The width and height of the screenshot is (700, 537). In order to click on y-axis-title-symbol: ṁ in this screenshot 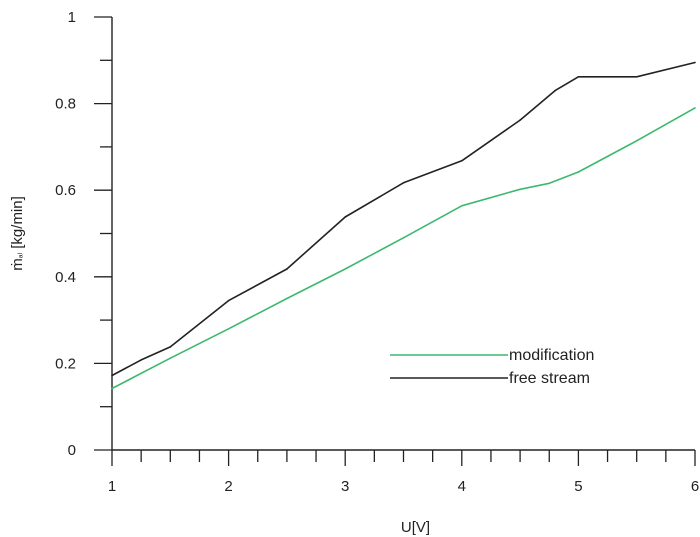, I will do `click(17, 264)`.